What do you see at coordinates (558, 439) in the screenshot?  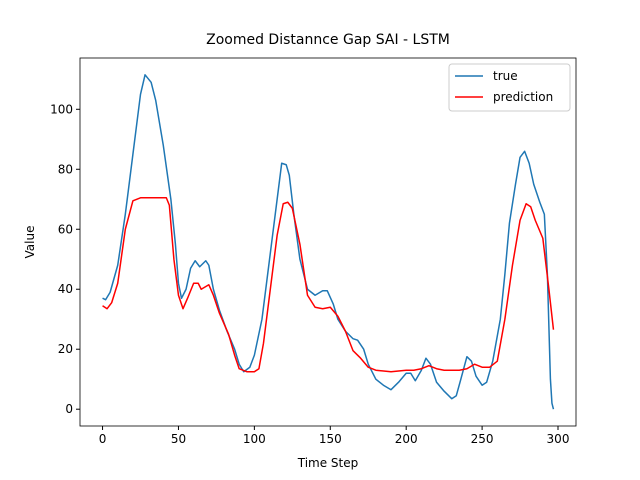 I see `x-tick-label: 300` at bounding box center [558, 439].